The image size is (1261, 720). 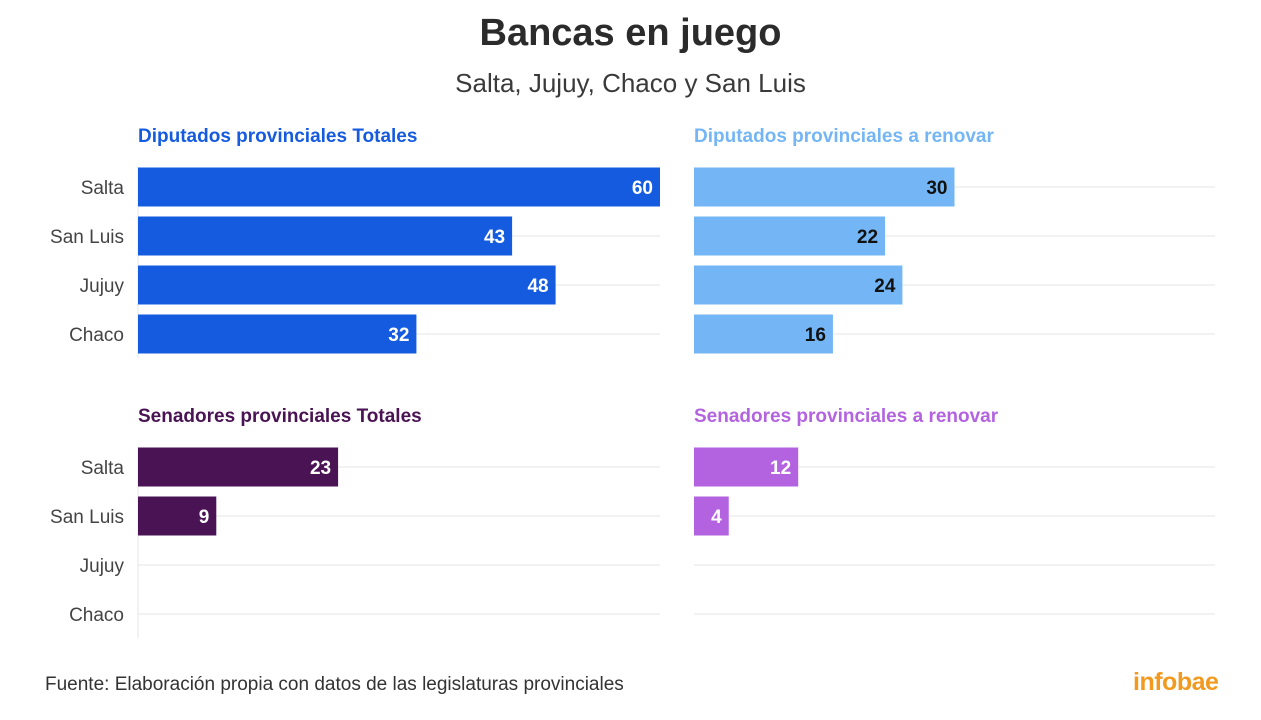 What do you see at coordinates (398, 335) in the screenshot?
I see `bar-value-label: 32` at bounding box center [398, 335].